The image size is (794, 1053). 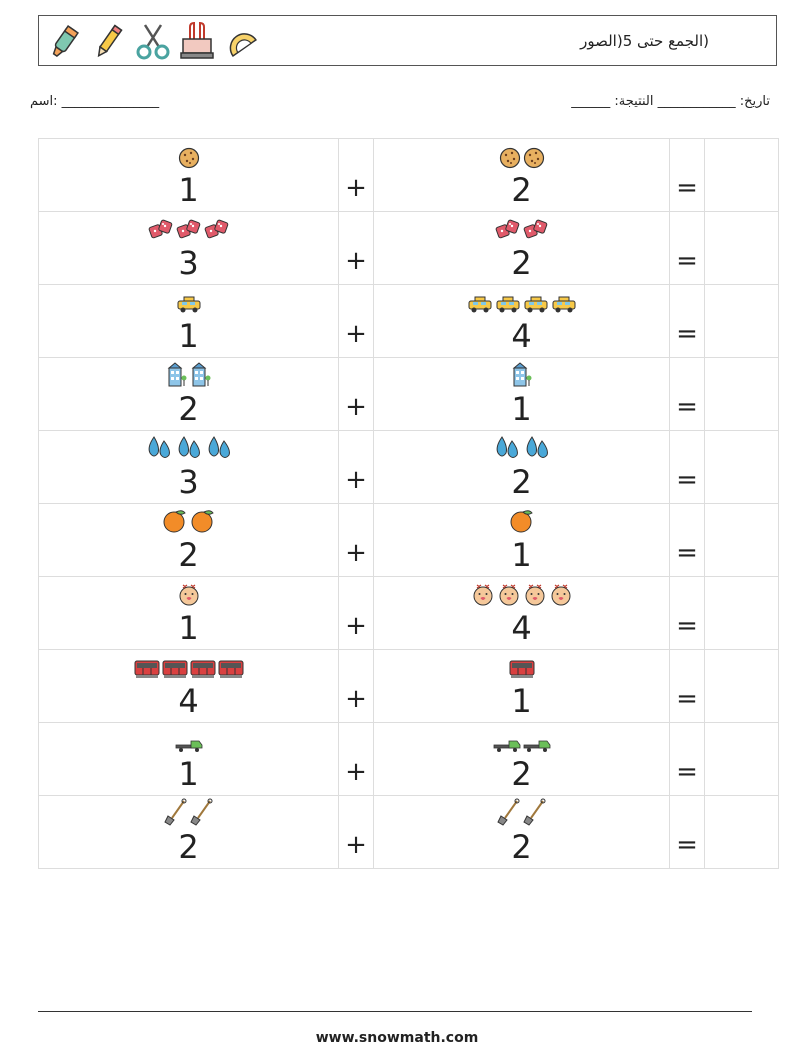 What do you see at coordinates (407, 40) in the screenshot?
I see `header-box: (الجمع حتى 5(الصور` at bounding box center [407, 40].